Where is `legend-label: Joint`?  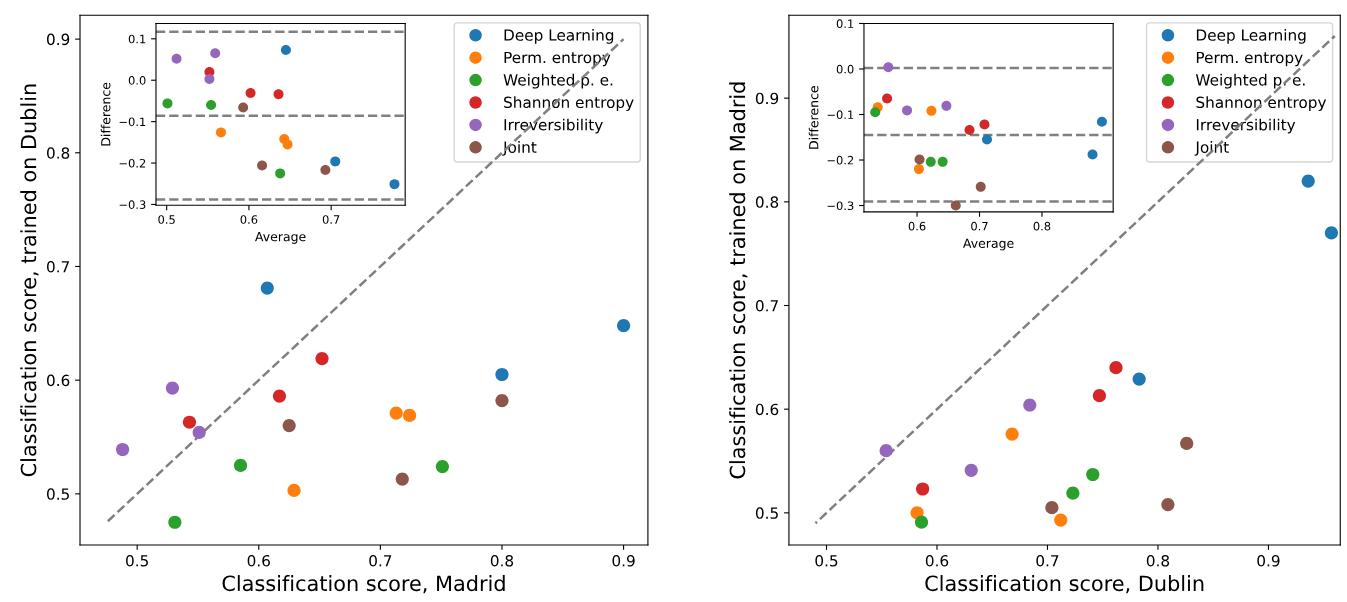 legend-label: Joint is located at coordinates (519, 148).